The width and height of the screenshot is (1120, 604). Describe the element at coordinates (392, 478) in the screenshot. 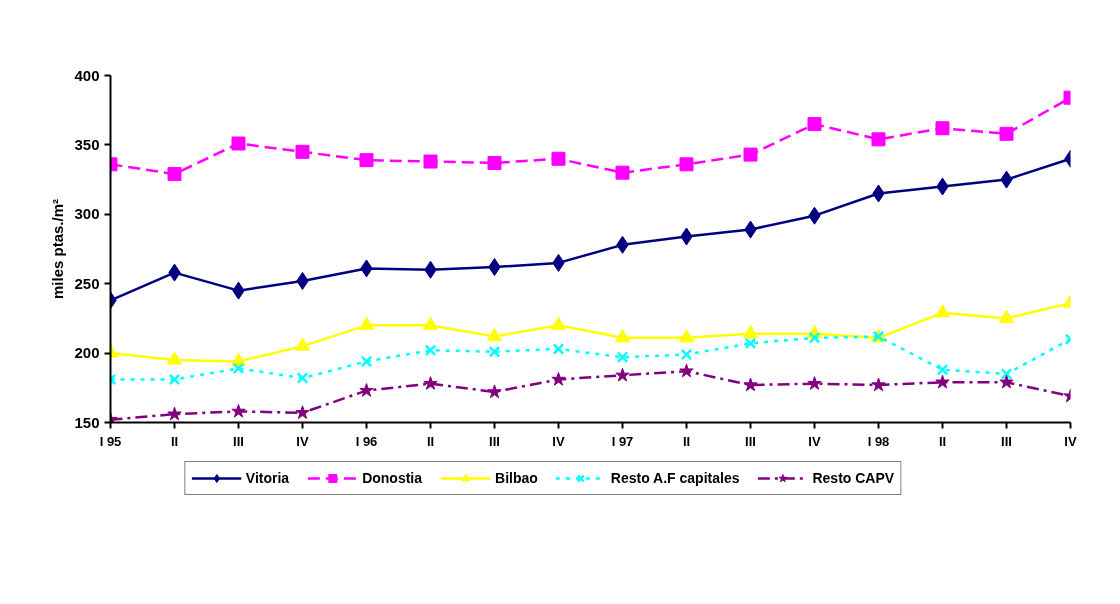

I see `legend-label: Donostia` at that location.